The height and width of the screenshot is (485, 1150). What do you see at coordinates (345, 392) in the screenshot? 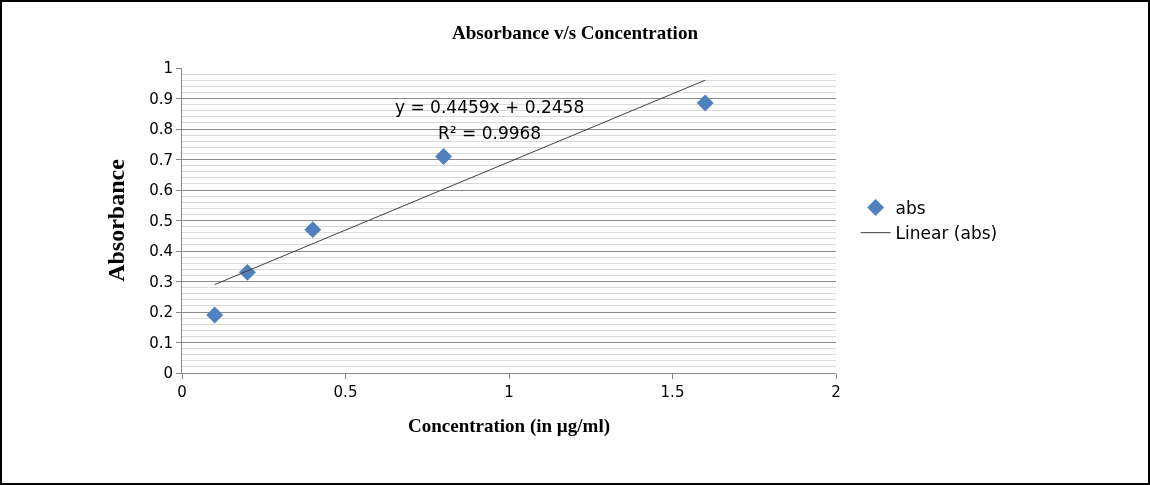
I see `x-tick-label: 0.5` at bounding box center [345, 392].